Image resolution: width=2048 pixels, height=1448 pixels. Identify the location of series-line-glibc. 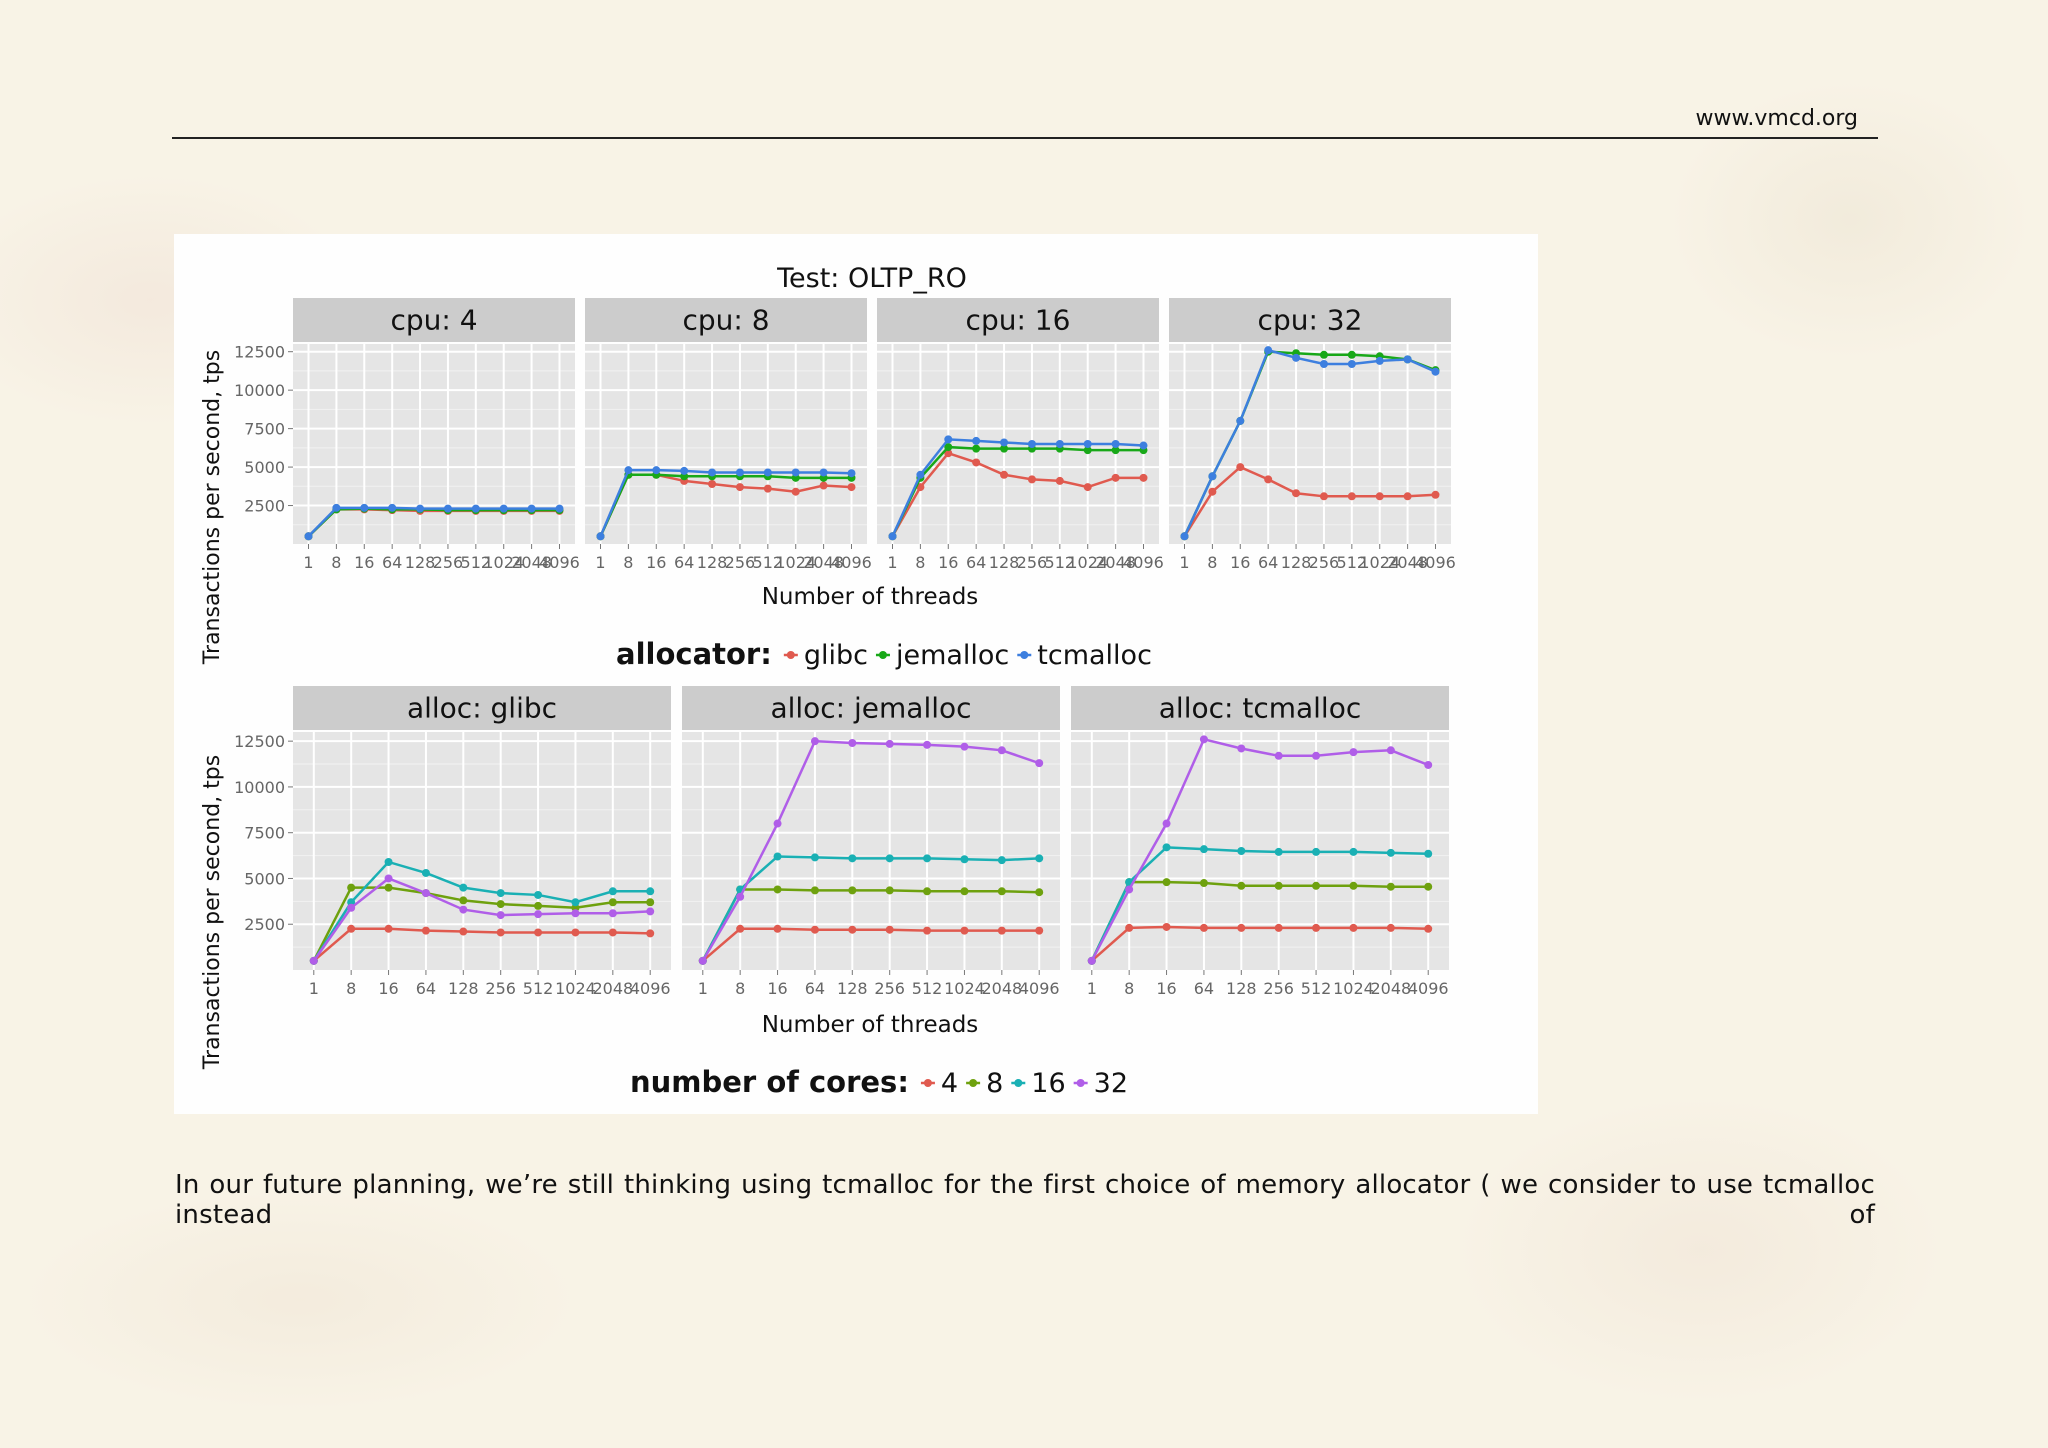
(1017, 494).